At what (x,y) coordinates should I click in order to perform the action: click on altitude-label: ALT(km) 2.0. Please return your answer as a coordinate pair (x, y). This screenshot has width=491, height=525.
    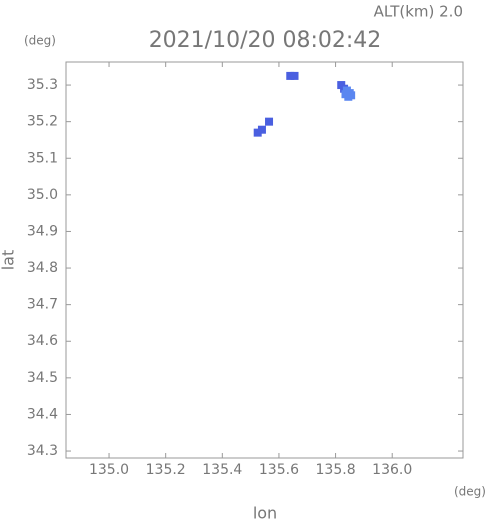
    Looking at the image, I should click on (418, 12).